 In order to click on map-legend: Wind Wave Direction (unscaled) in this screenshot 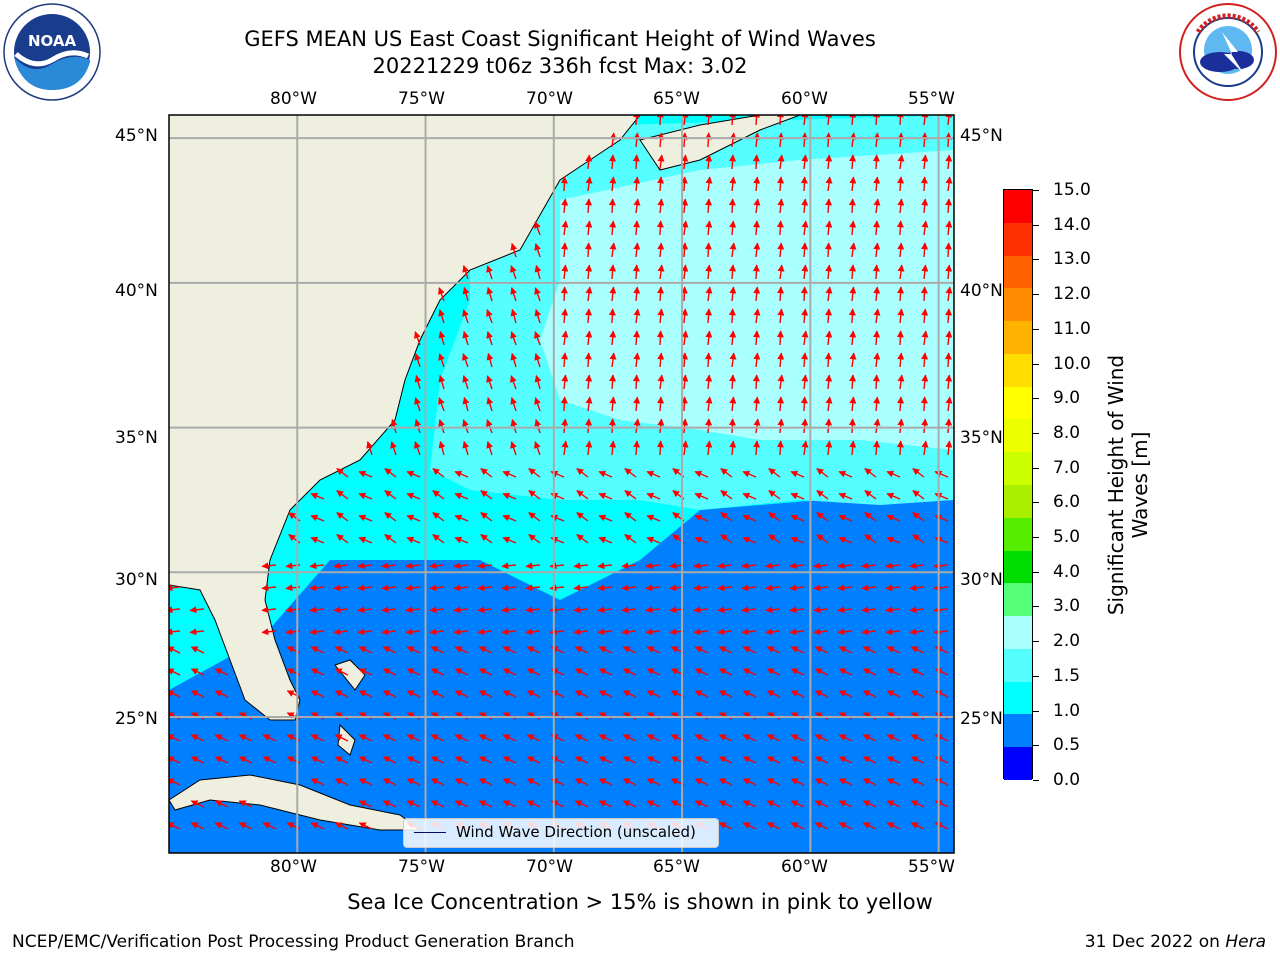, I will do `click(561, 833)`.